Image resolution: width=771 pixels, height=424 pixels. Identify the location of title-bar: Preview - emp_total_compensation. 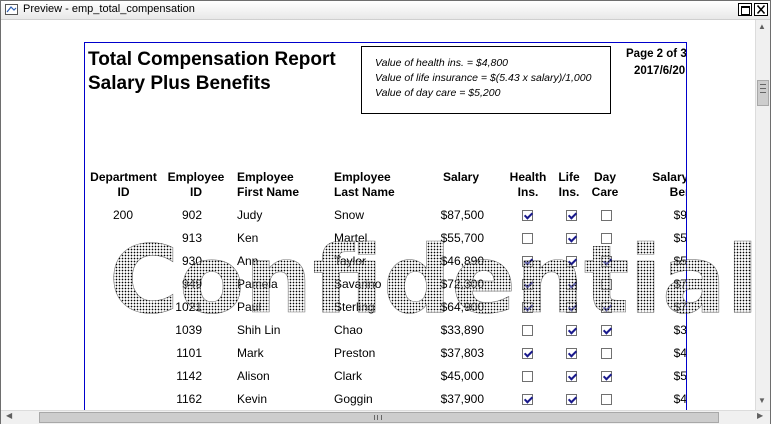
(385, 10).